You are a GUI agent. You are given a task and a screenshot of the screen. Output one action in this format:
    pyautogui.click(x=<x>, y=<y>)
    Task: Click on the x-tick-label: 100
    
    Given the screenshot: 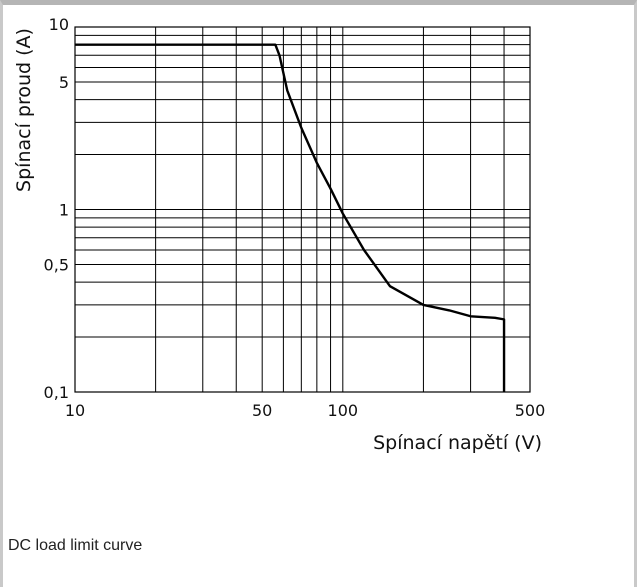 What is the action you would take?
    pyautogui.click(x=343, y=410)
    